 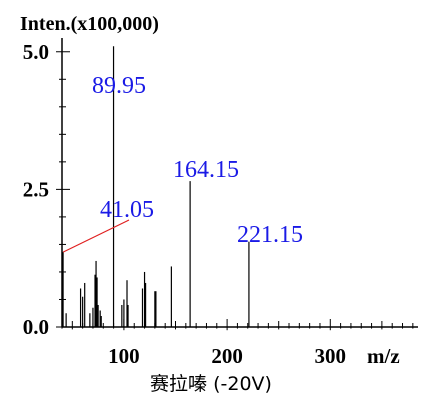 What do you see at coordinates (206, 170) in the screenshot?
I see `peak-label: 164.15` at bounding box center [206, 170].